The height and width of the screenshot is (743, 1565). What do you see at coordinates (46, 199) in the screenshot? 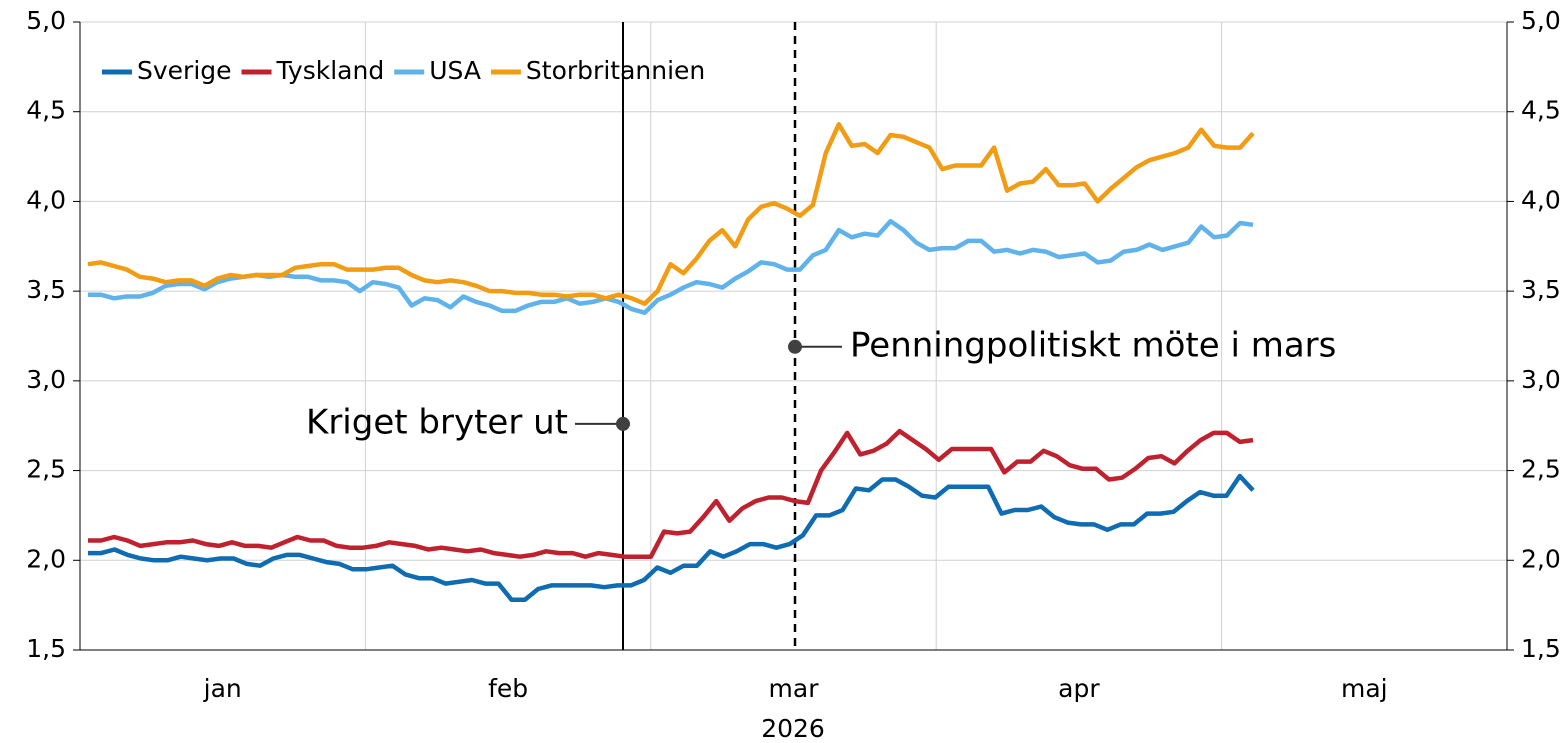
I see `y-tick-label: 4,0` at bounding box center [46, 199].